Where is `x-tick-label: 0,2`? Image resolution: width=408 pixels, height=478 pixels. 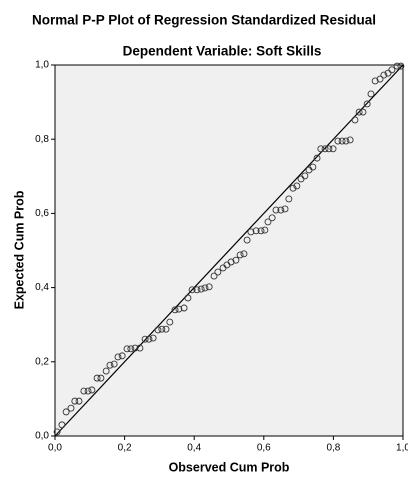 x-tick-label: 0,2 is located at coordinates (125, 448).